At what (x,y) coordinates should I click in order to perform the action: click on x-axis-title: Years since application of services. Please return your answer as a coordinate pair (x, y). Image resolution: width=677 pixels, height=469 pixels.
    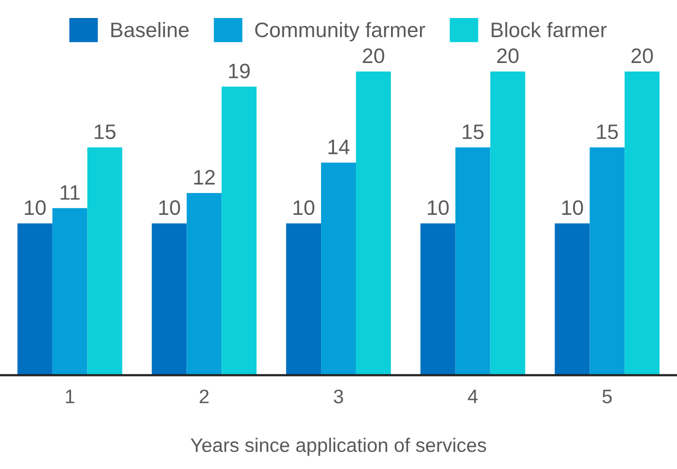
    Looking at the image, I should click on (338, 447).